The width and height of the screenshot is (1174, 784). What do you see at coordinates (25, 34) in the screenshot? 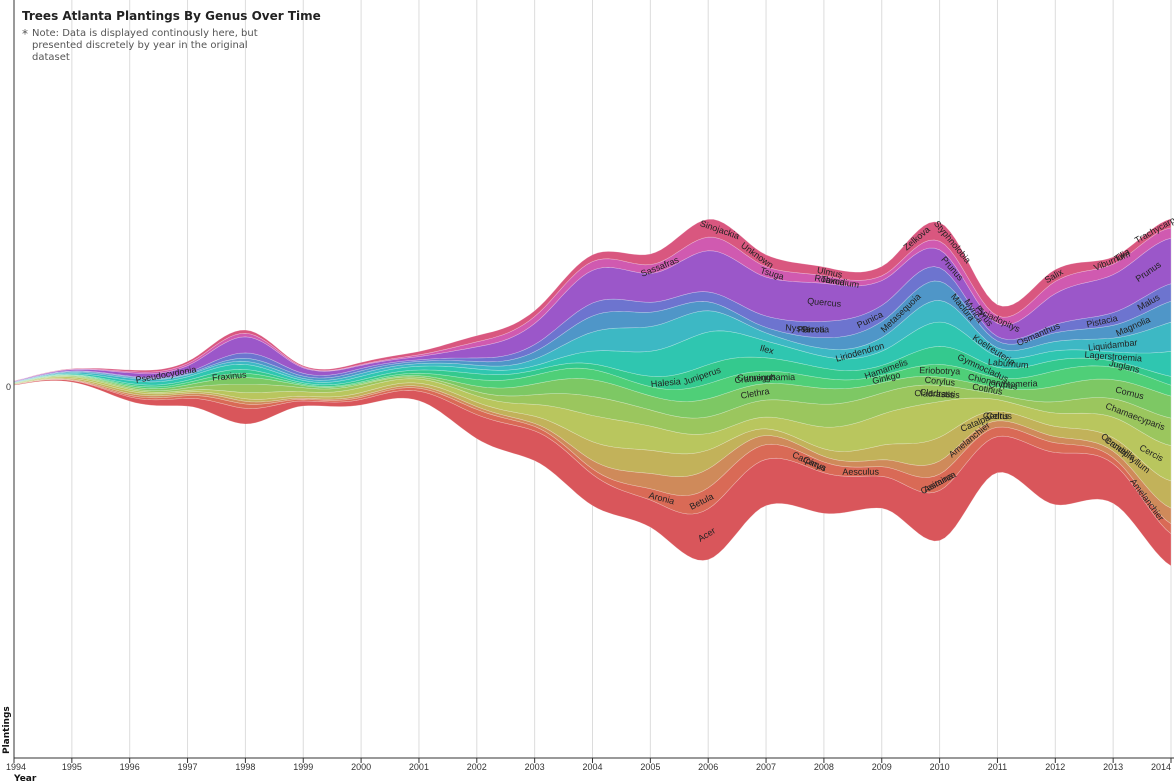
I see `note-marker: *` at bounding box center [25, 34].